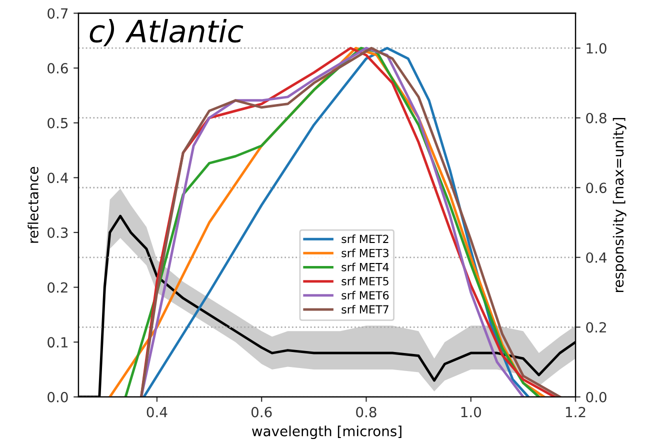 The width and height of the screenshot is (654, 441). What do you see at coordinates (261, 412) in the screenshot?
I see `x-tick-label: 0.6` at bounding box center [261, 412].